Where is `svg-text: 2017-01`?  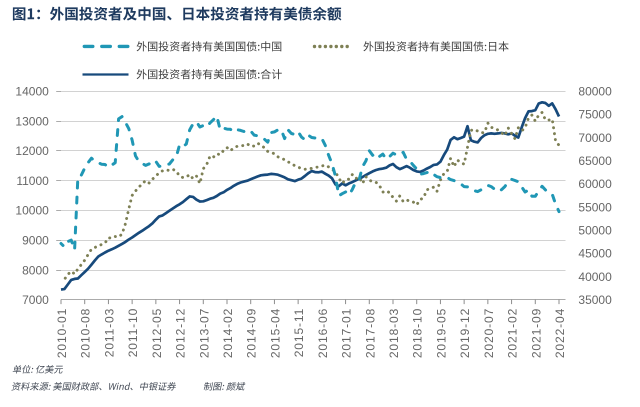
svg-text: 2017-01 is located at coordinates (347, 333).